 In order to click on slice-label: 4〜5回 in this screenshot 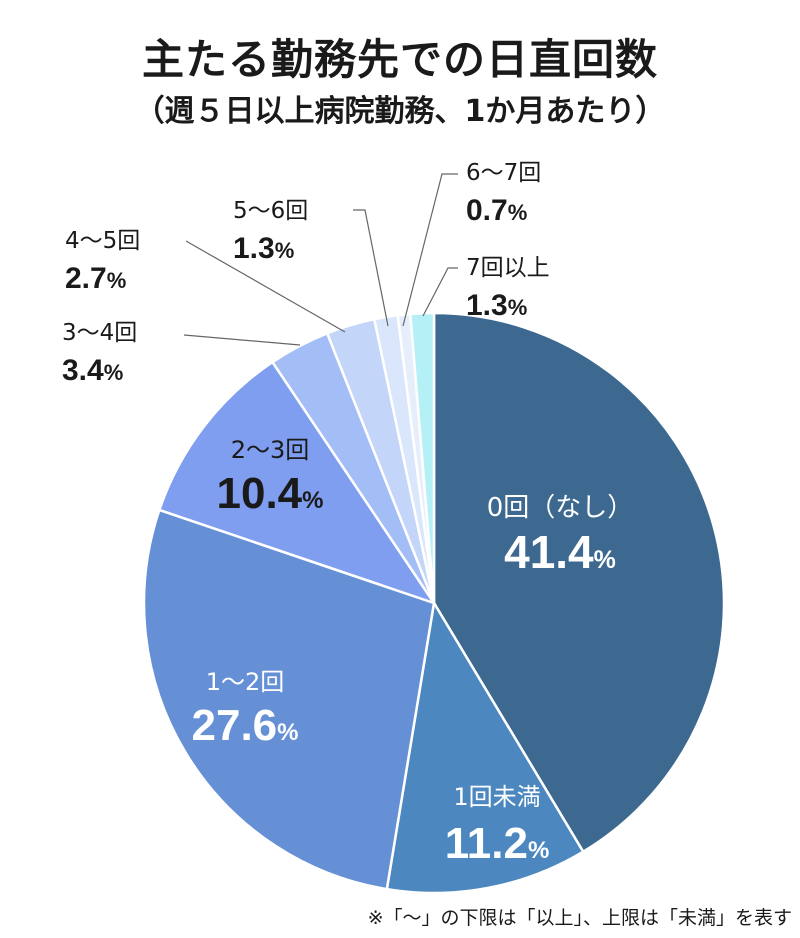, I will do `click(102, 241)`.